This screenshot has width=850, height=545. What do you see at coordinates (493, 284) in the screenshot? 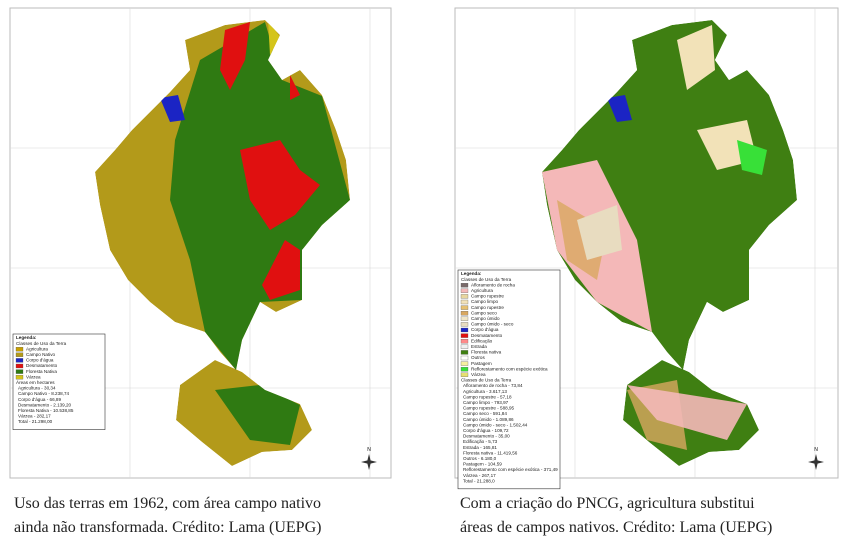
I see `legend-label: Afloramento de rocha` at bounding box center [493, 284].